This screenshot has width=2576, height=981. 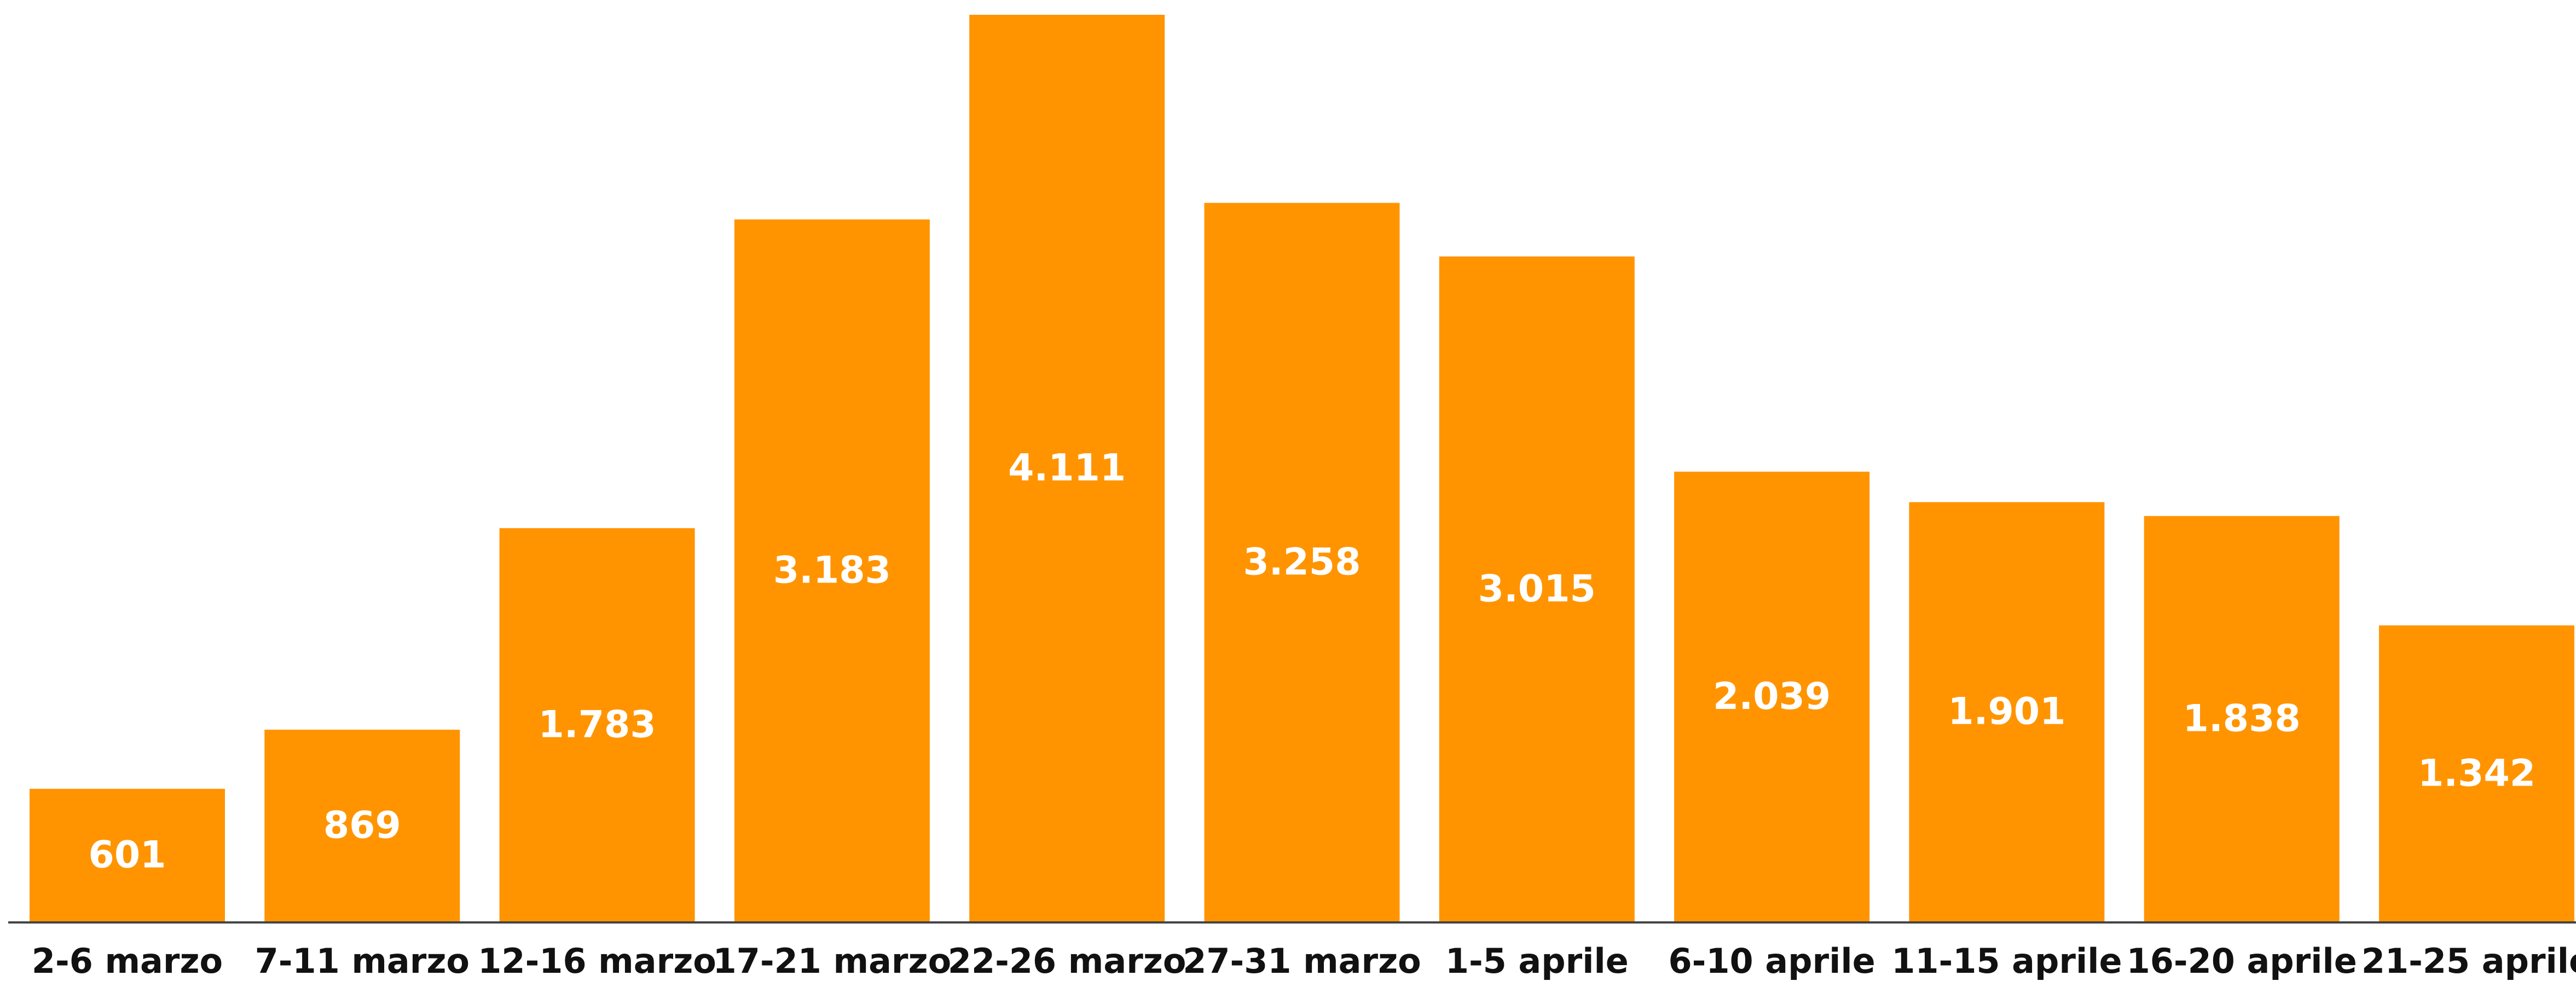 What do you see at coordinates (127, 961) in the screenshot?
I see `x-tick-label: 2-6 marzo` at bounding box center [127, 961].